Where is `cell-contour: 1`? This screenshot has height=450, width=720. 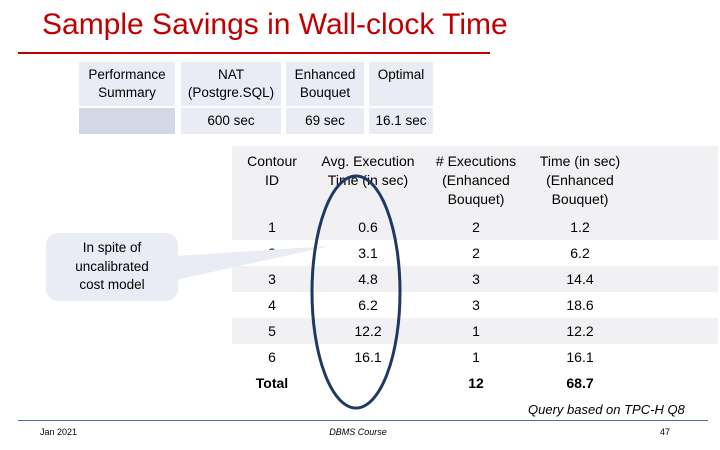
cell-contour: 1 is located at coordinates (272, 227).